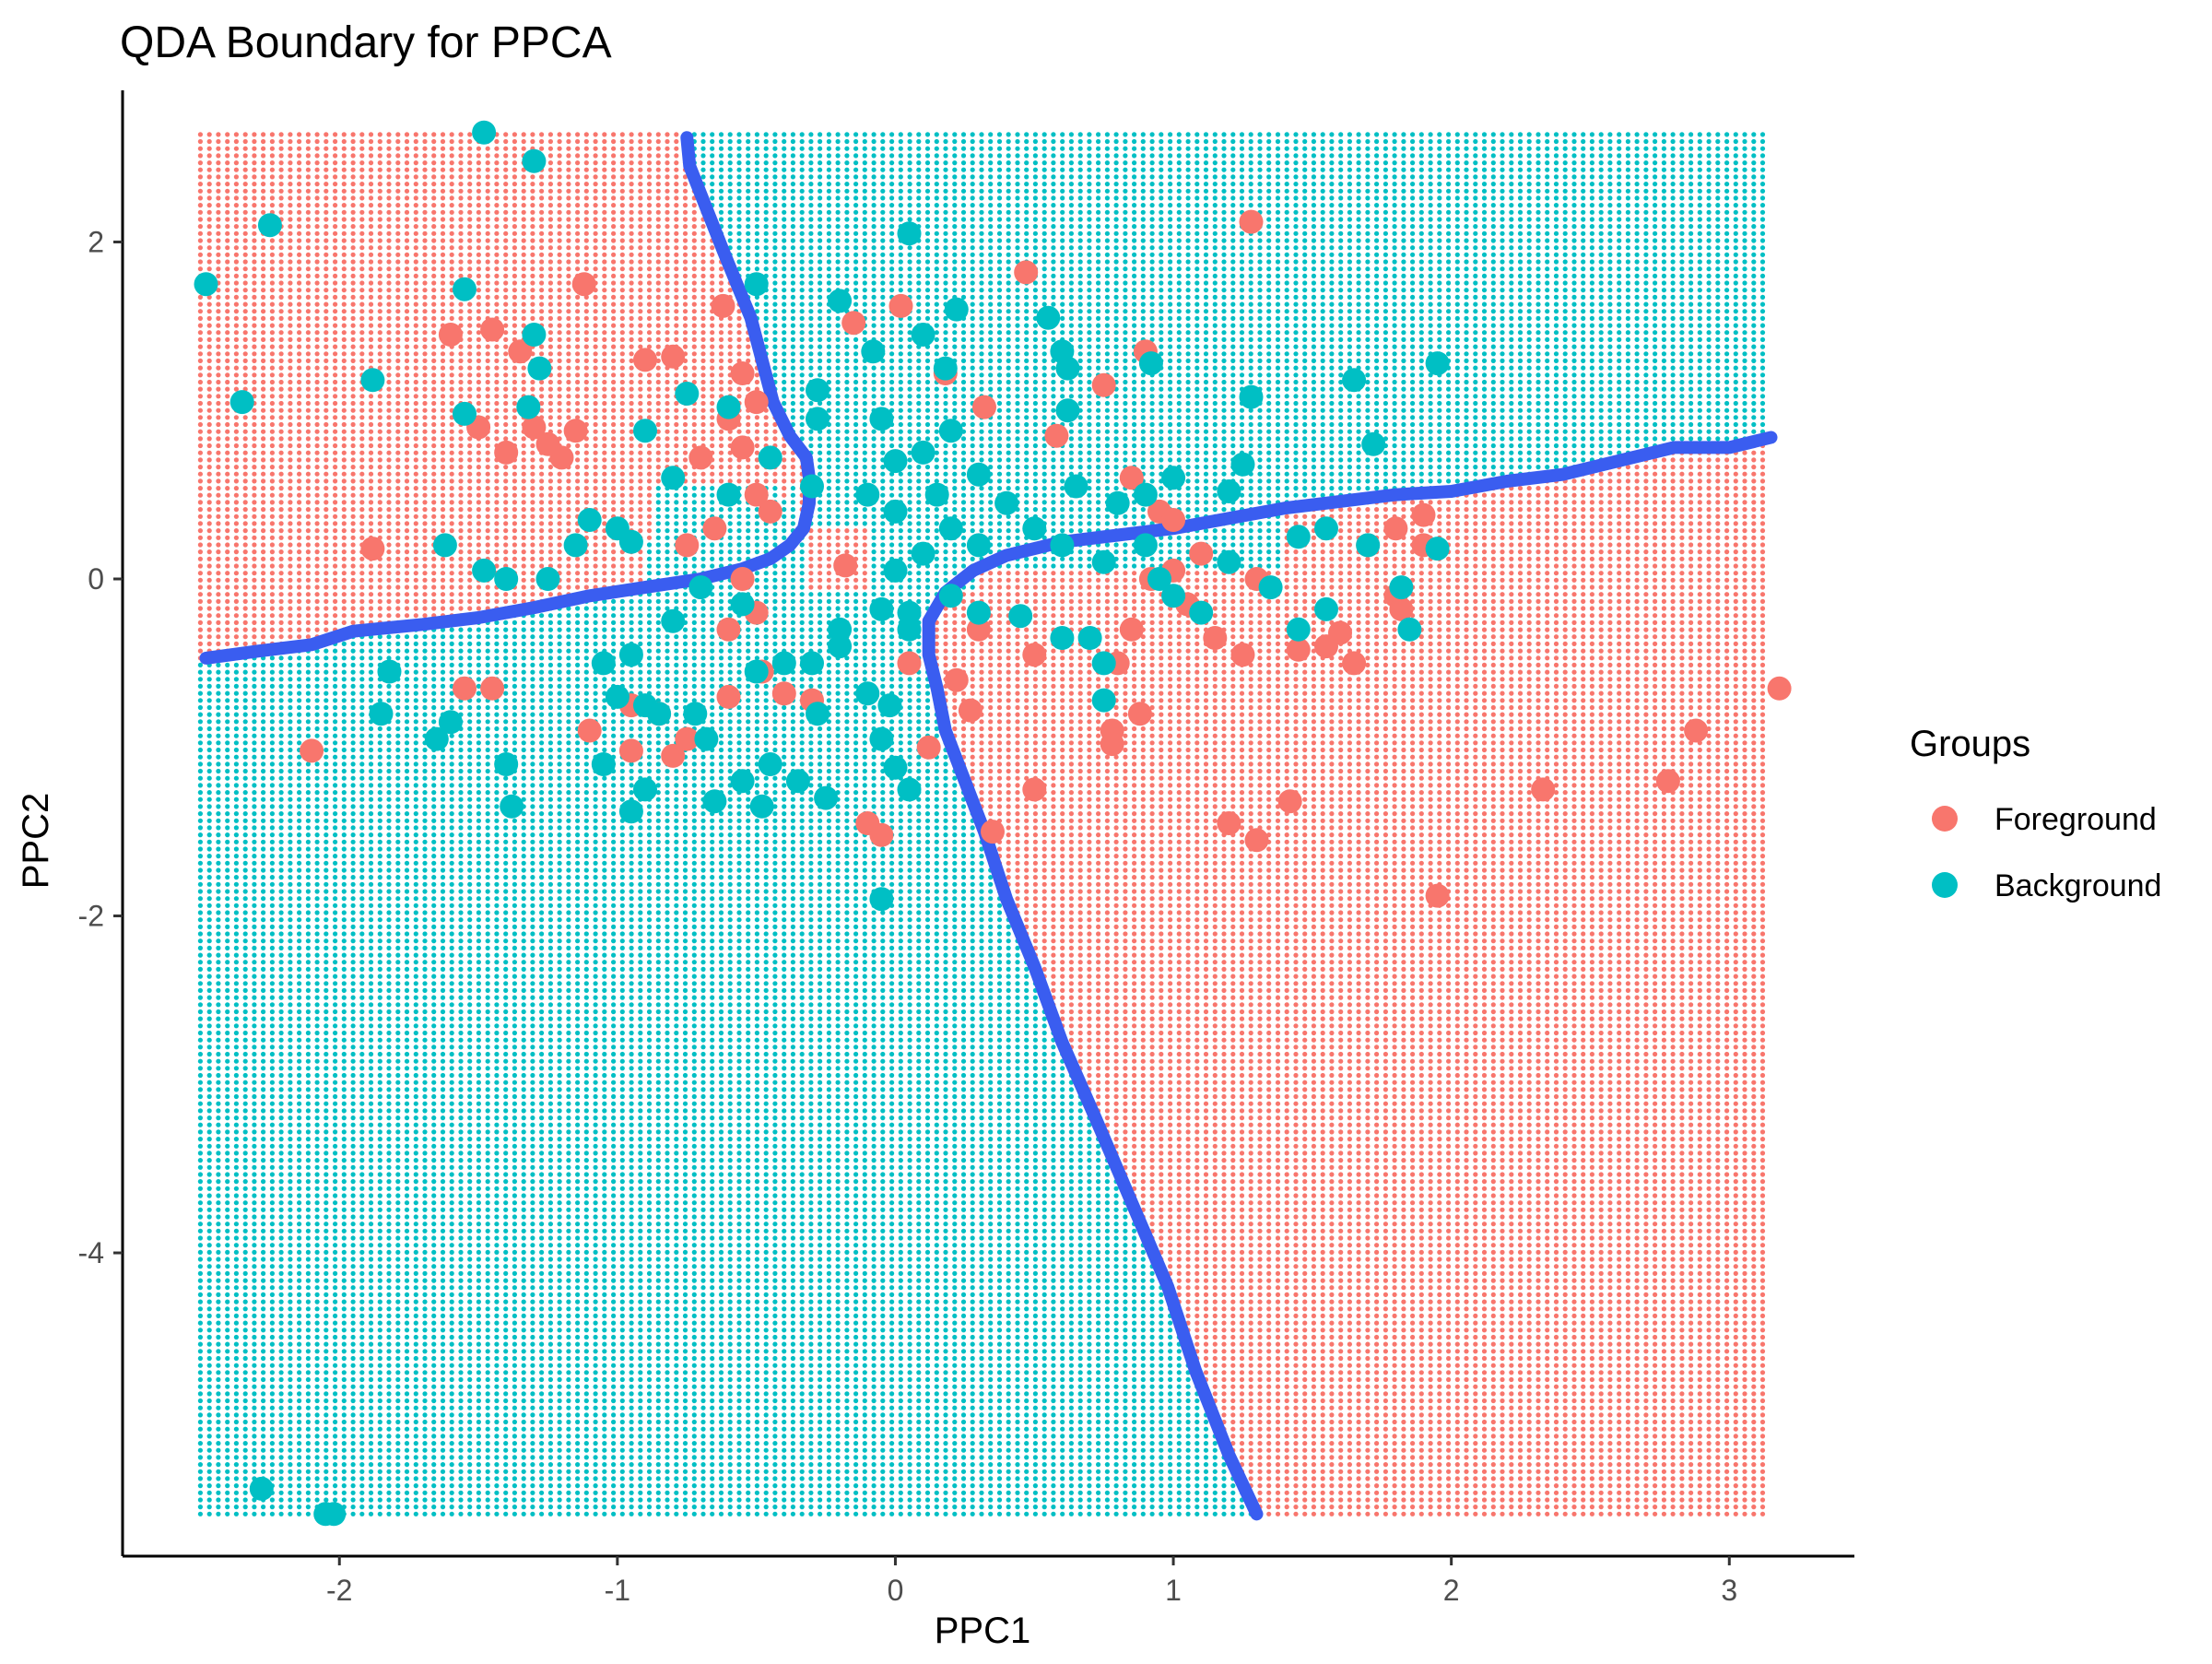  I want to click on region-dot-1928, so click(281, 354).